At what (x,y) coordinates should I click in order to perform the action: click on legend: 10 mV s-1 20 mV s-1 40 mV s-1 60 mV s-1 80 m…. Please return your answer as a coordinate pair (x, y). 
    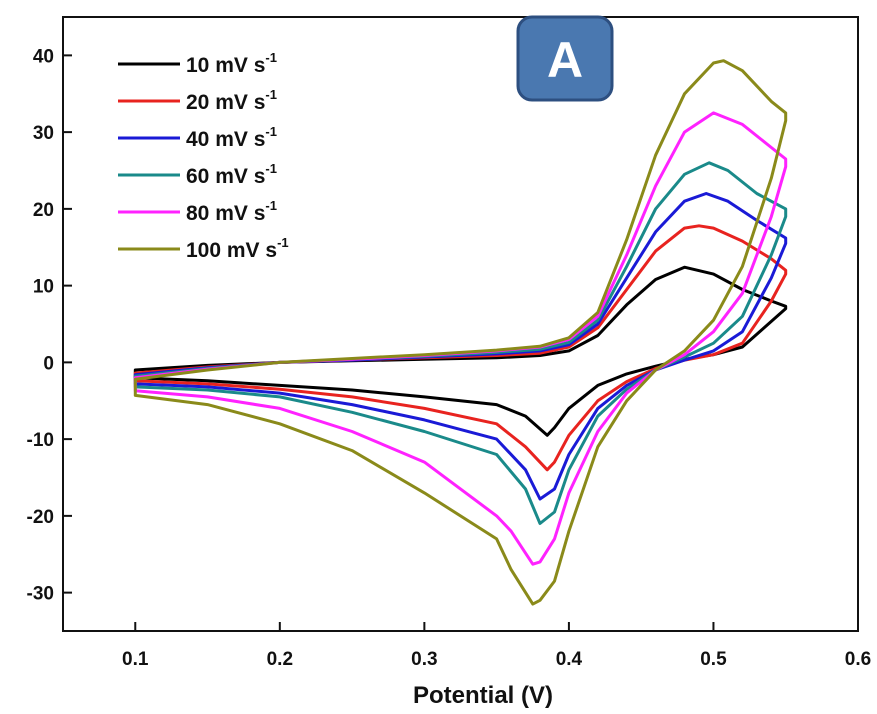
    Looking at the image, I should click on (203, 156).